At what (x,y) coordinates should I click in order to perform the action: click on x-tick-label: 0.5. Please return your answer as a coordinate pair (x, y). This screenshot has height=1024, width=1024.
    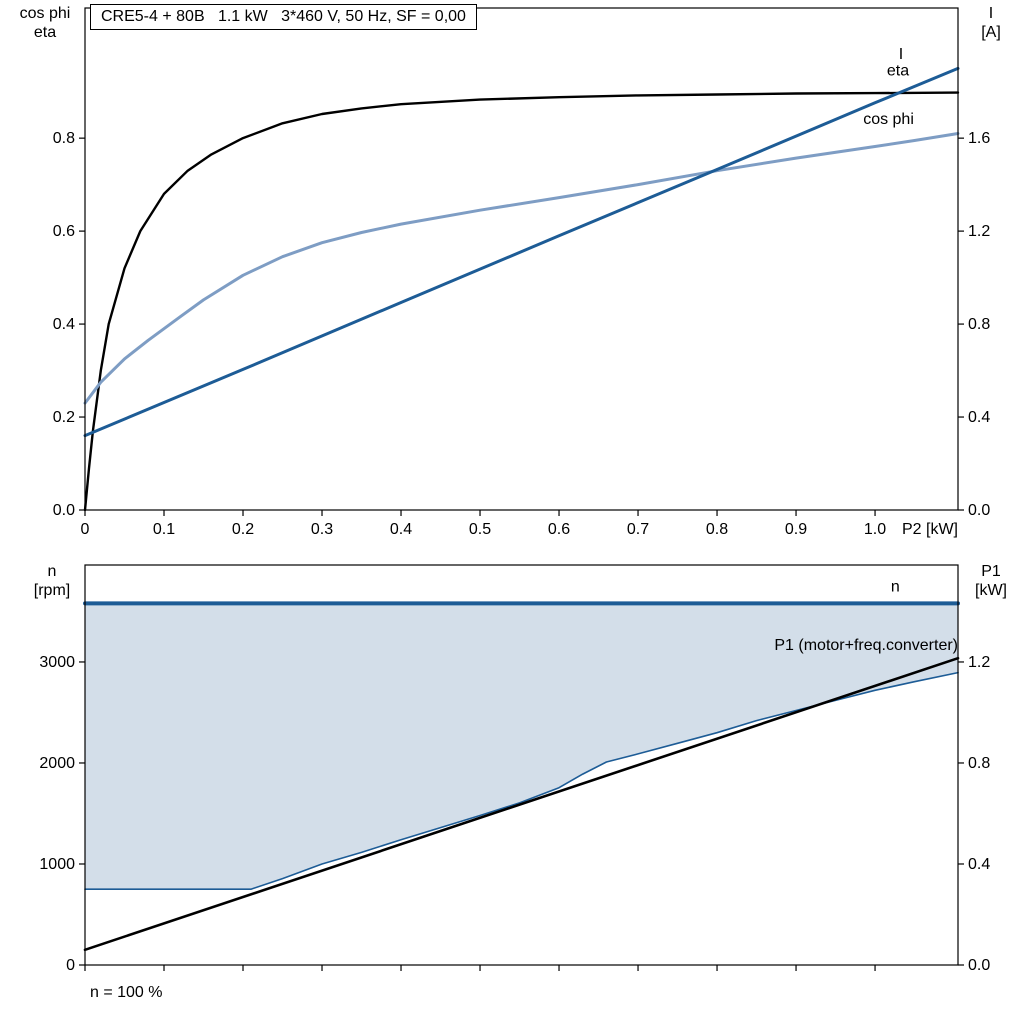
    Looking at the image, I should click on (480, 529).